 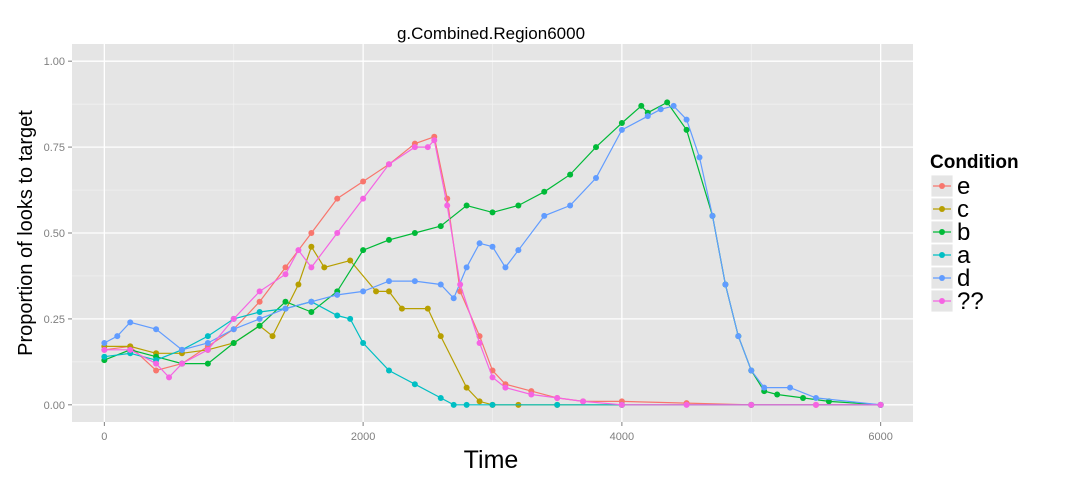 I want to click on legend-item: ??, so click(x=957, y=301).